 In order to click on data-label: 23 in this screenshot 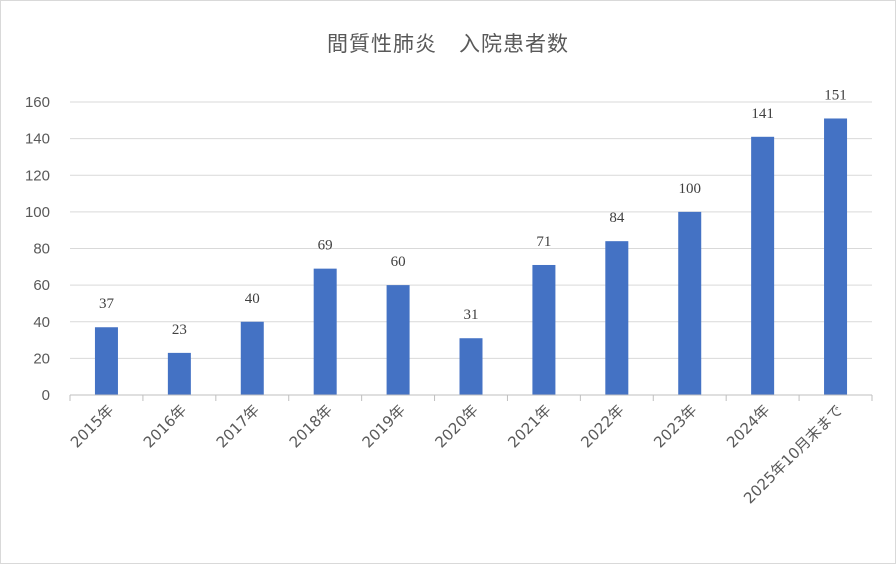, I will do `click(179, 330)`.